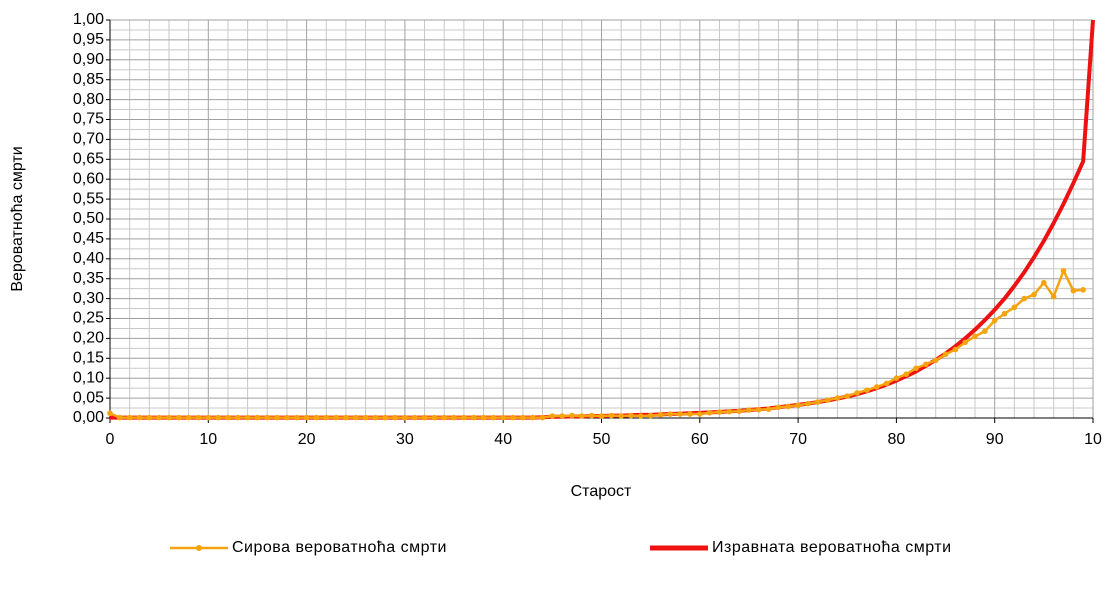 The width and height of the screenshot is (1105, 590). What do you see at coordinates (700, 439) in the screenshot?
I see `x-tick-label: 60` at bounding box center [700, 439].